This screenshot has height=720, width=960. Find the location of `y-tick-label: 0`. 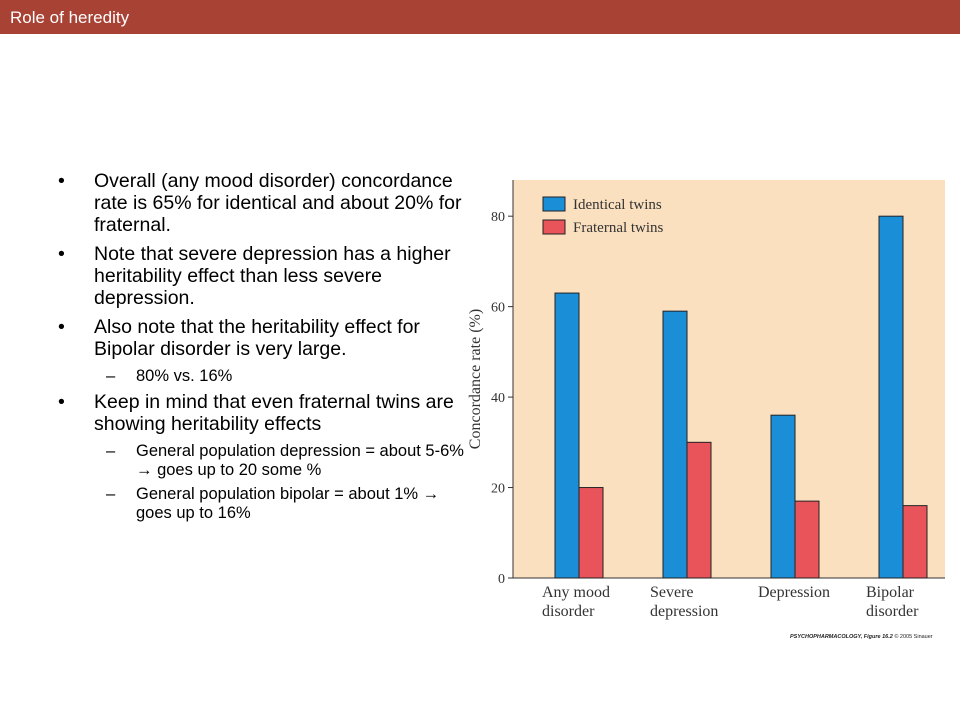

y-tick-label: 0 is located at coordinates (501, 579).